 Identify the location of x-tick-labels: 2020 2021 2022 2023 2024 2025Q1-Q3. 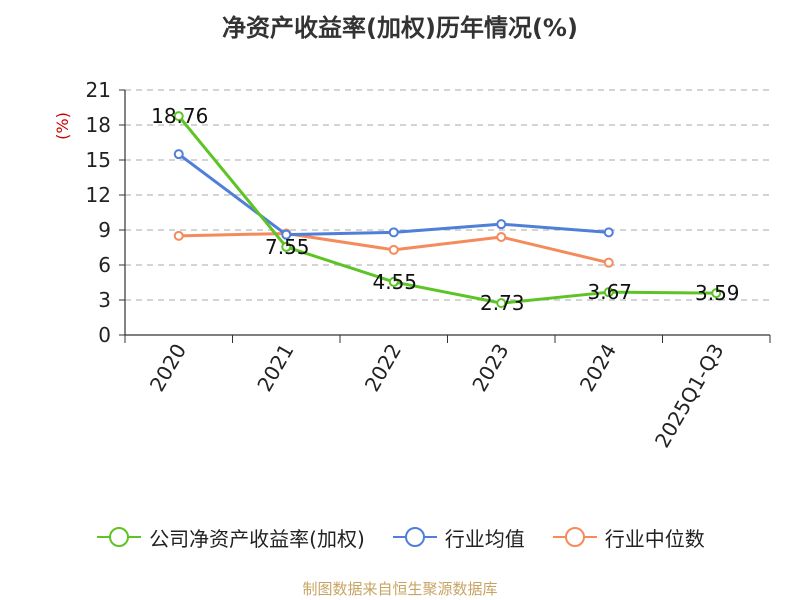
(437, 396).